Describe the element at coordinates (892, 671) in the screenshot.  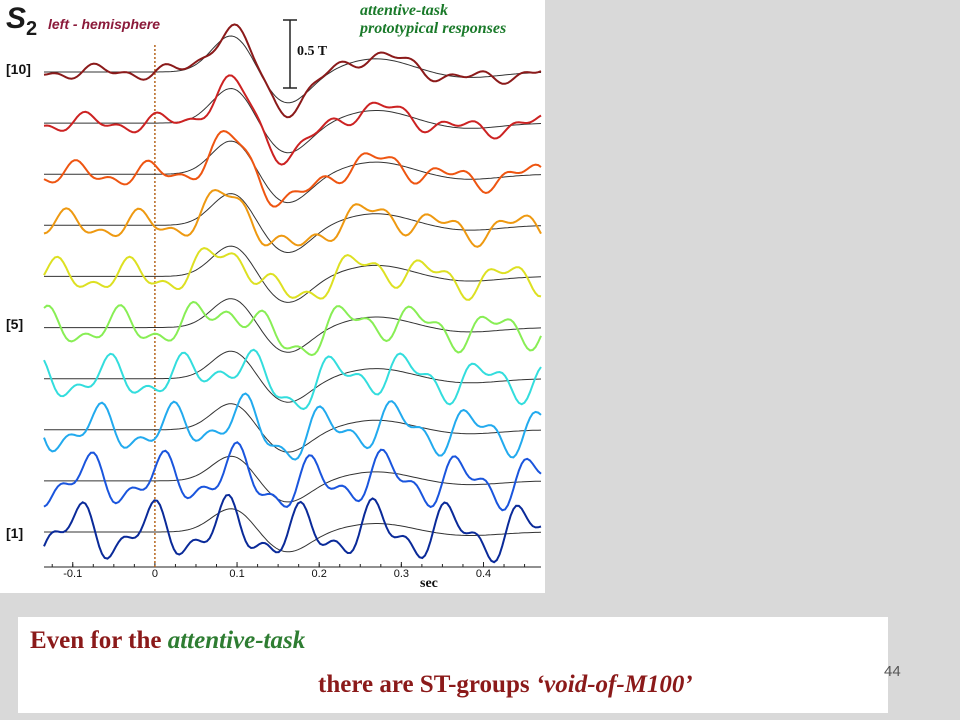
I see `page-number: 44` at that location.